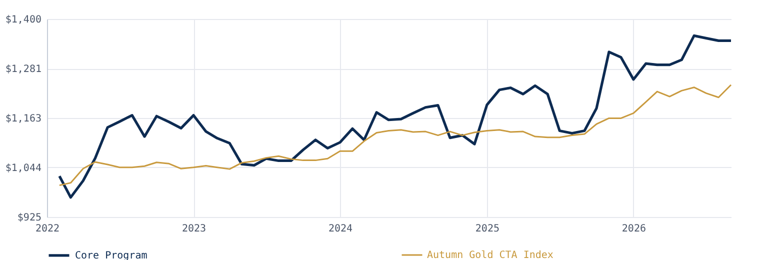  Describe the element at coordinates (487, 229) in the screenshot. I see `x-tick-label: 2025` at that location.